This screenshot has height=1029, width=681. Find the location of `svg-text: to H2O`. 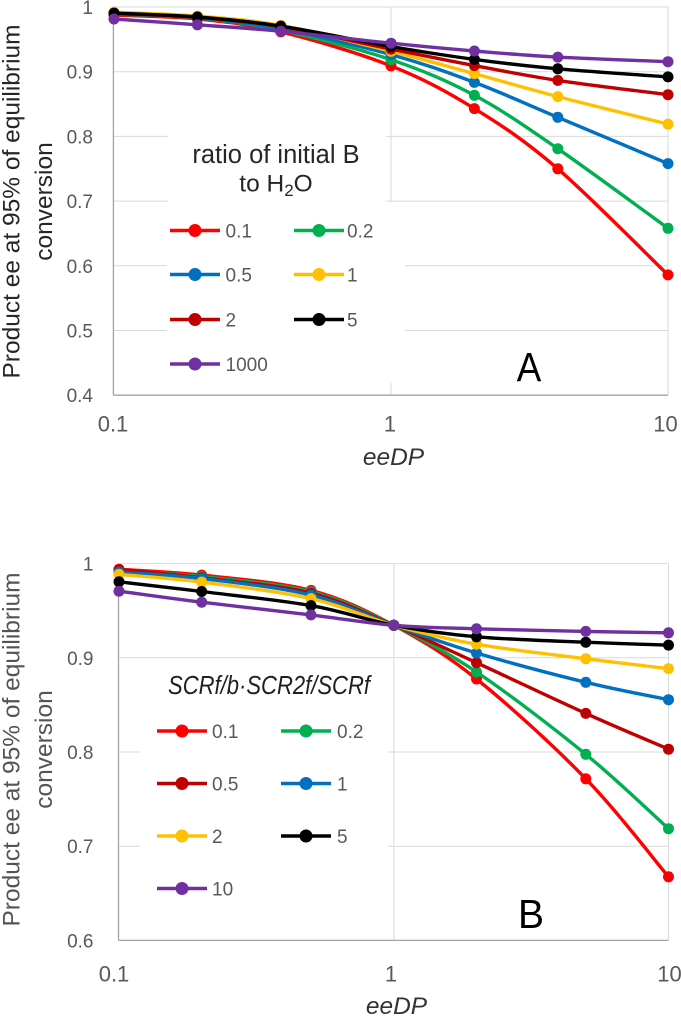

svg-text: to H2O is located at coordinates (275, 186).